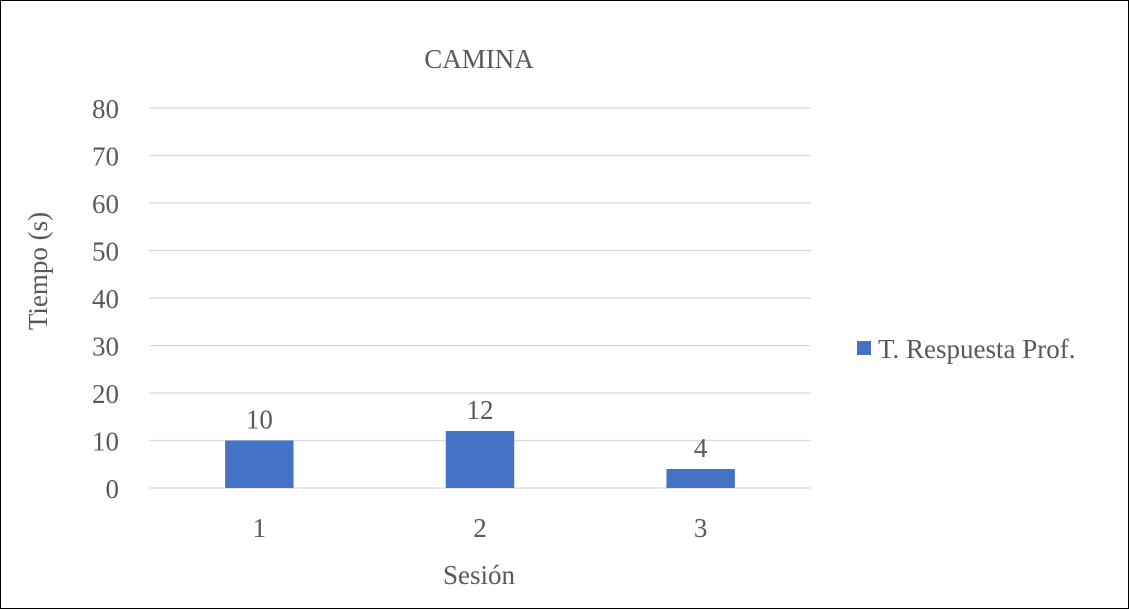  I want to click on y-tick-label: 20, so click(105, 394).